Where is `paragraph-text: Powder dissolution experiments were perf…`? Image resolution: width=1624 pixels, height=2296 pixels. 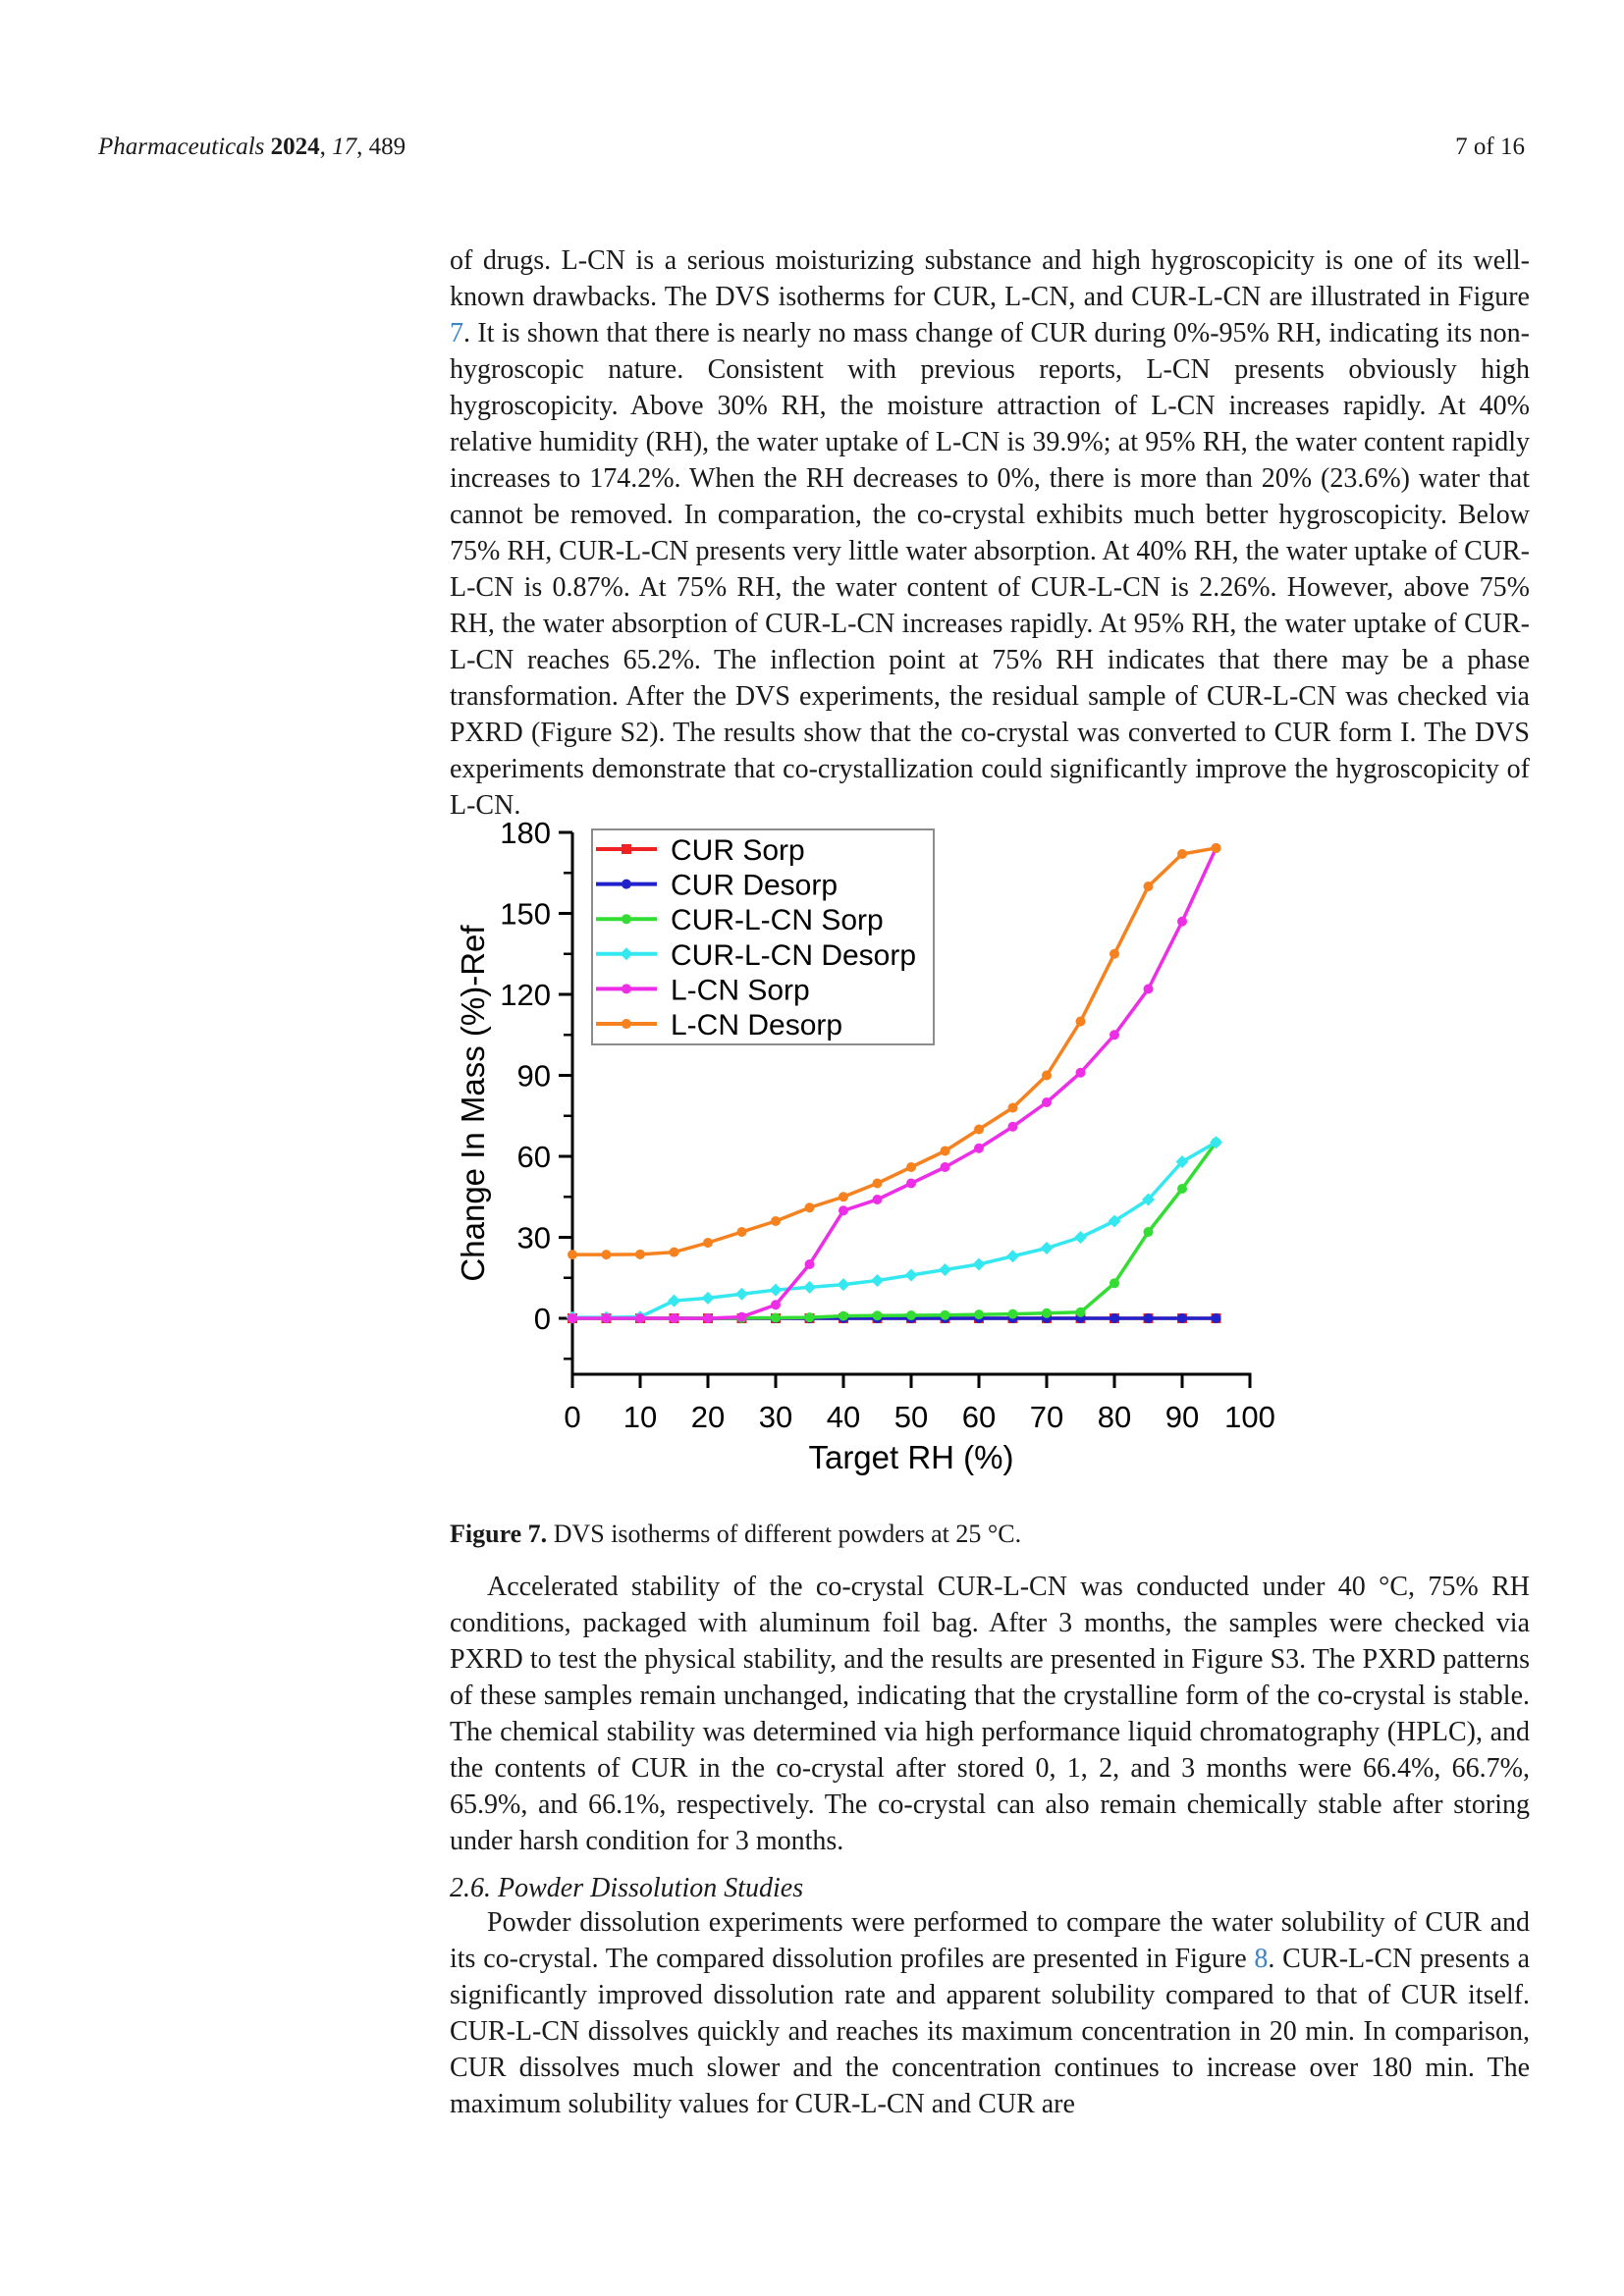 paragraph-text: Powder dissolution experiments were perf… is located at coordinates (990, 1940).